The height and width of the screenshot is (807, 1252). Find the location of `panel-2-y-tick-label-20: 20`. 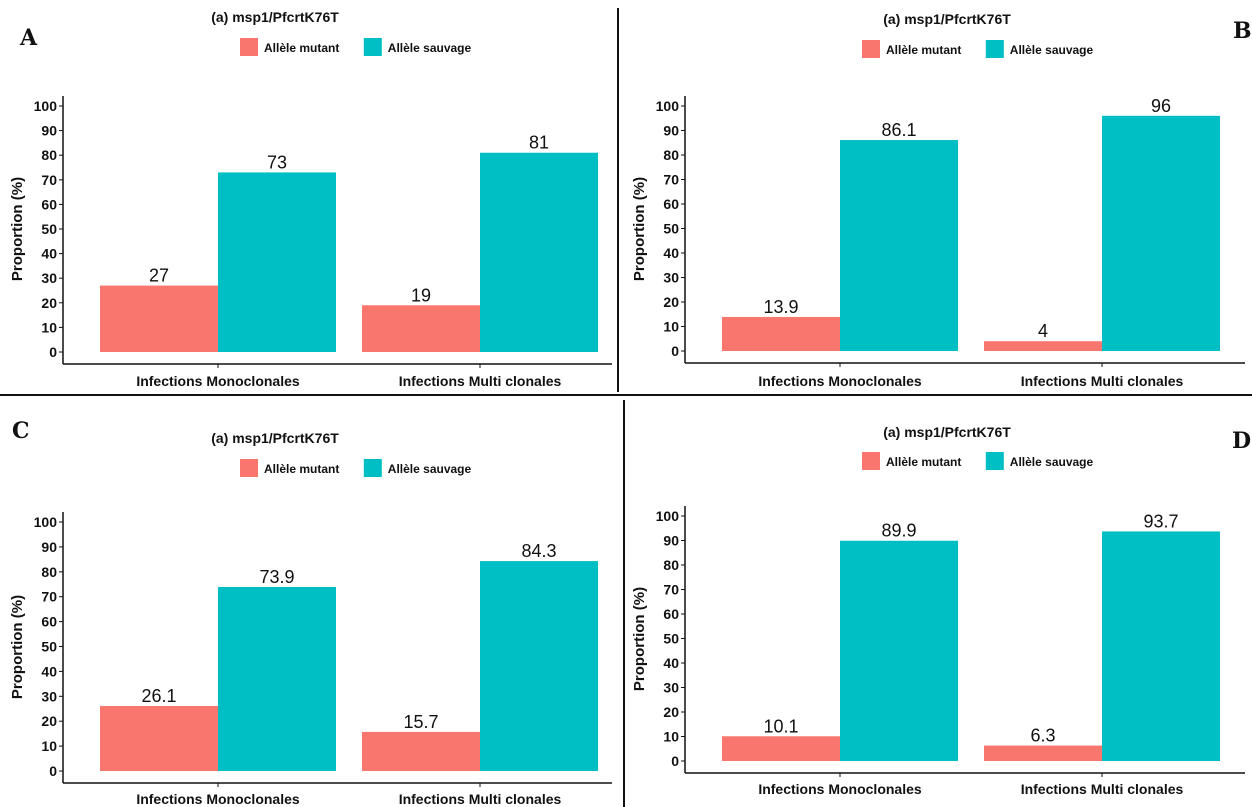

panel-2-y-tick-label-20: 20 is located at coordinates (671, 302).